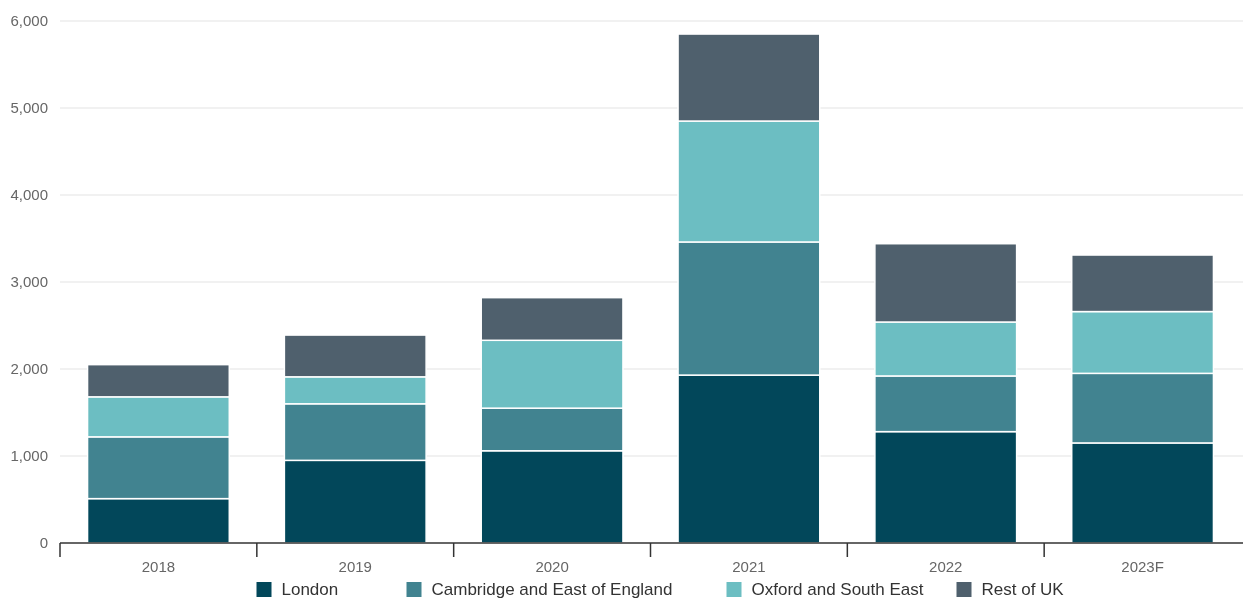  I want to click on x-tick-label: 2023F, so click(1142, 566).